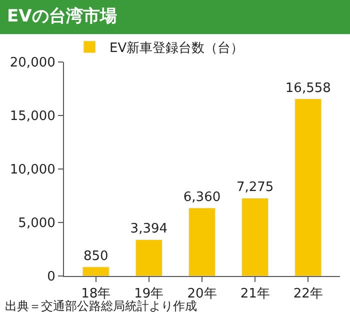  I want to click on y-tick-label: 5,000, so click(37, 224).